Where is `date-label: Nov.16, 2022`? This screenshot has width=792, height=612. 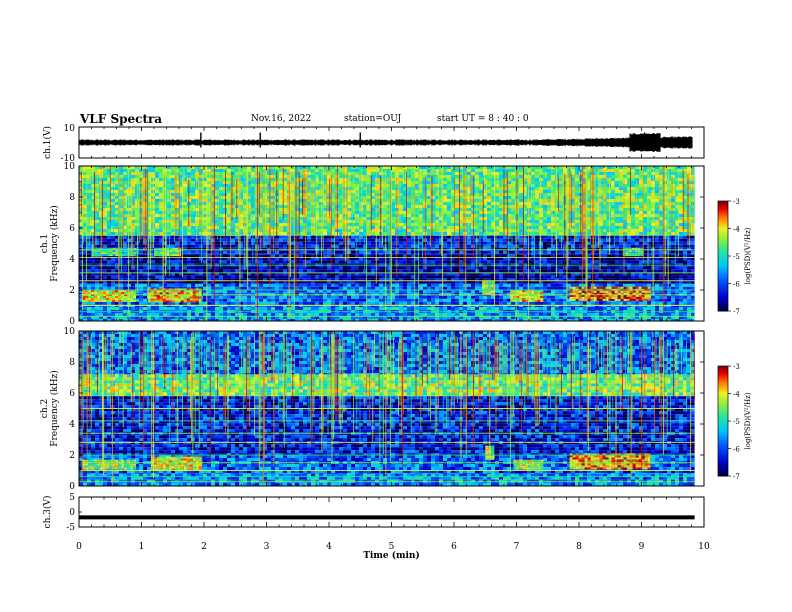 date-label: Nov.16, 2022 is located at coordinates (281, 119).